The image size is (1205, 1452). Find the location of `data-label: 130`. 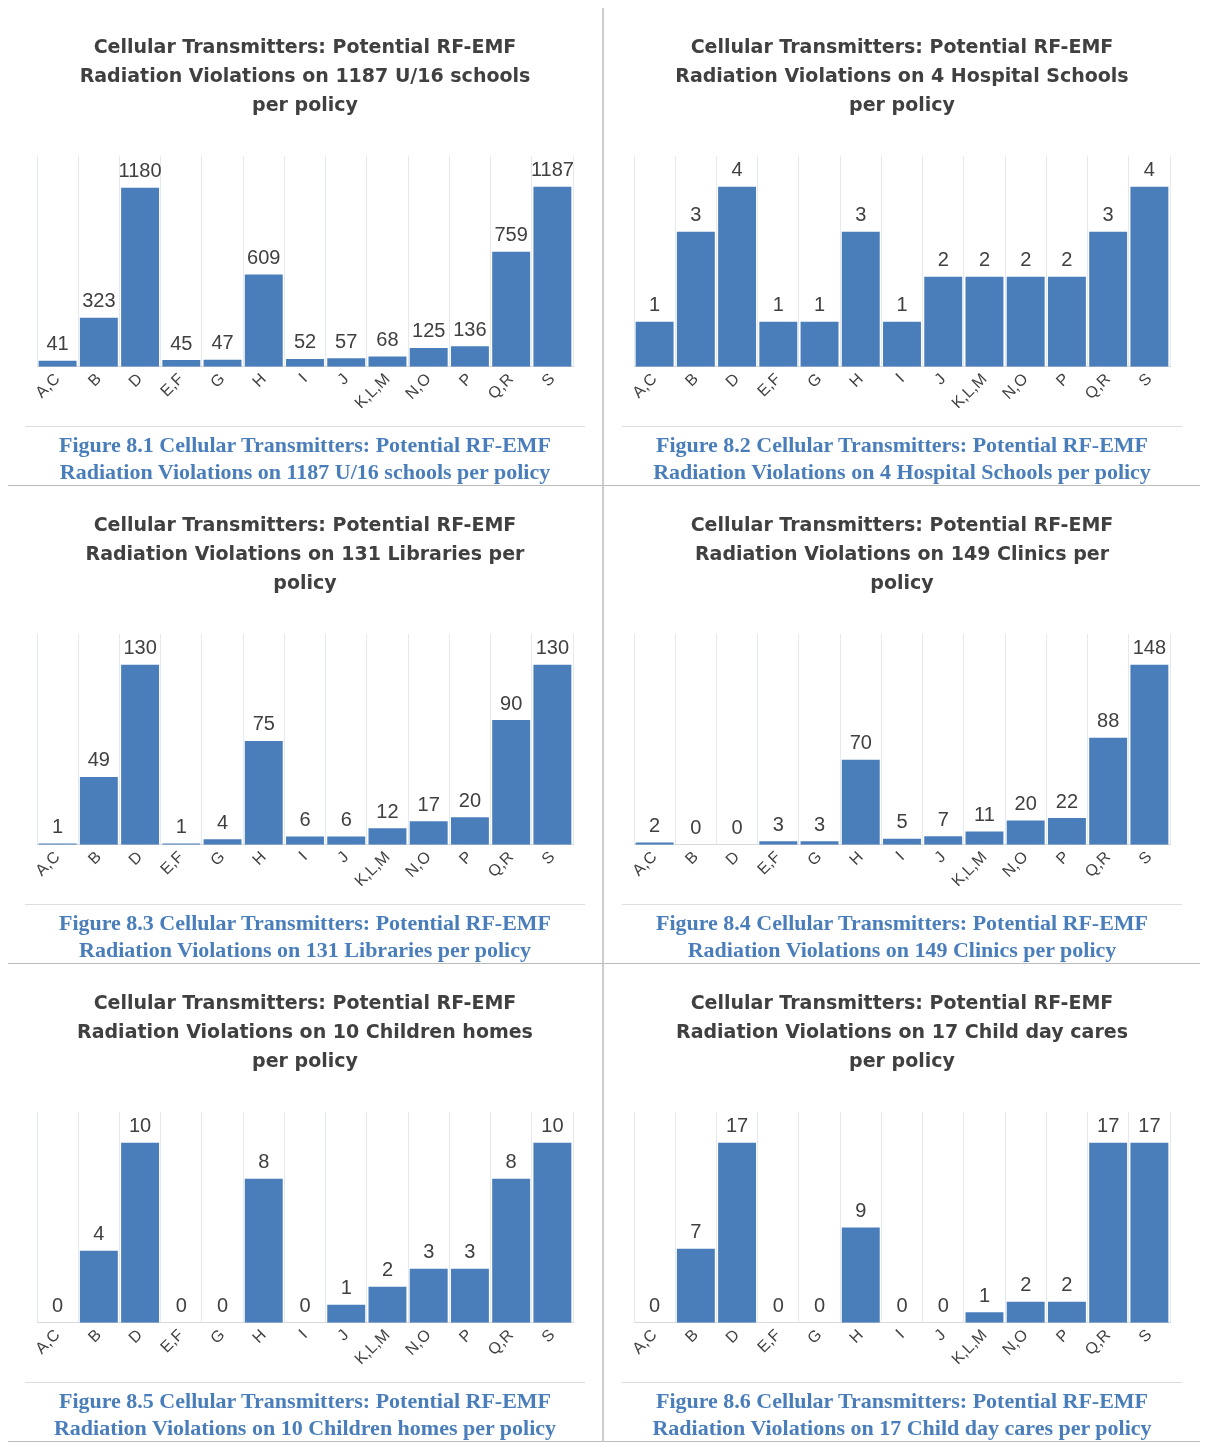

data-label: 130 is located at coordinates (552, 647).